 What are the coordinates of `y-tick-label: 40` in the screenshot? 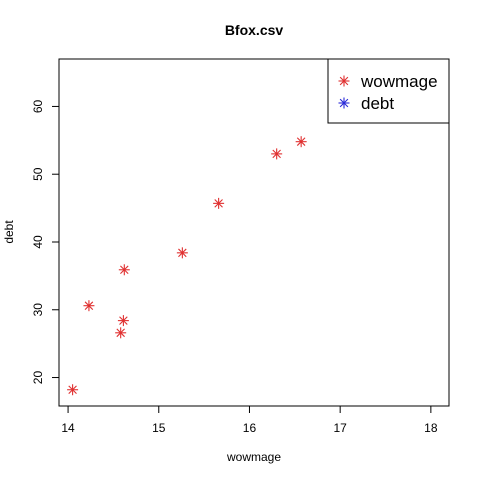 It's located at (38, 242).